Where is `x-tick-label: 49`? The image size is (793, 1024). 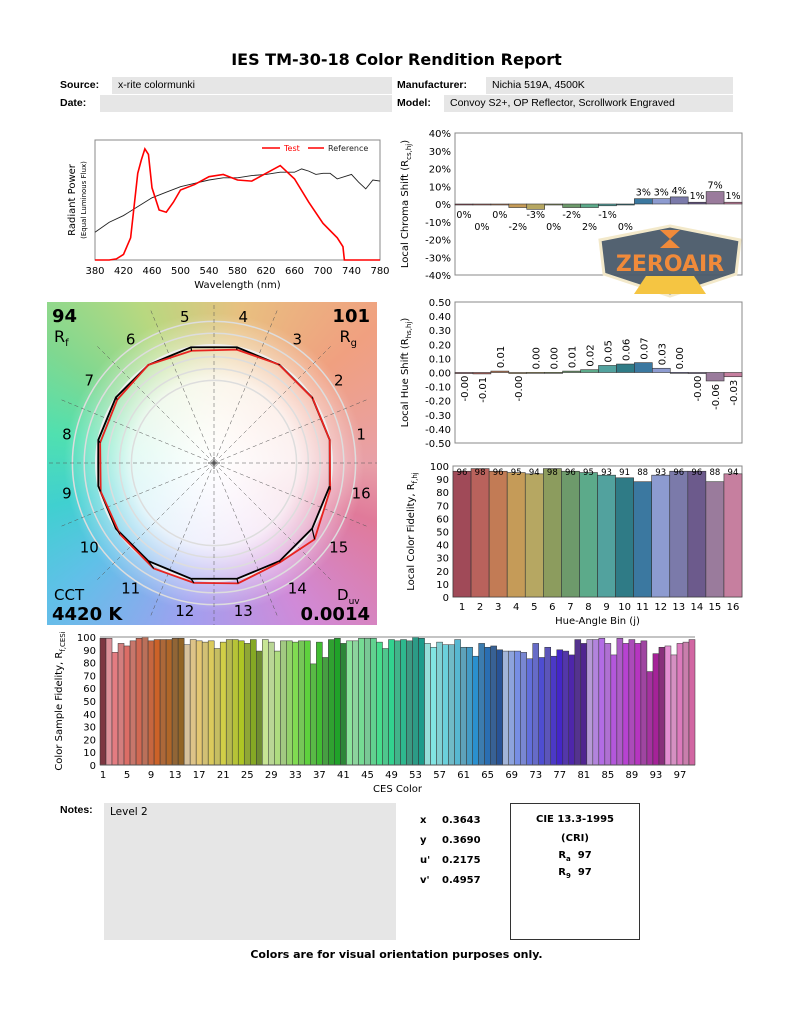 x-tick-label: 49 is located at coordinates (391, 775).